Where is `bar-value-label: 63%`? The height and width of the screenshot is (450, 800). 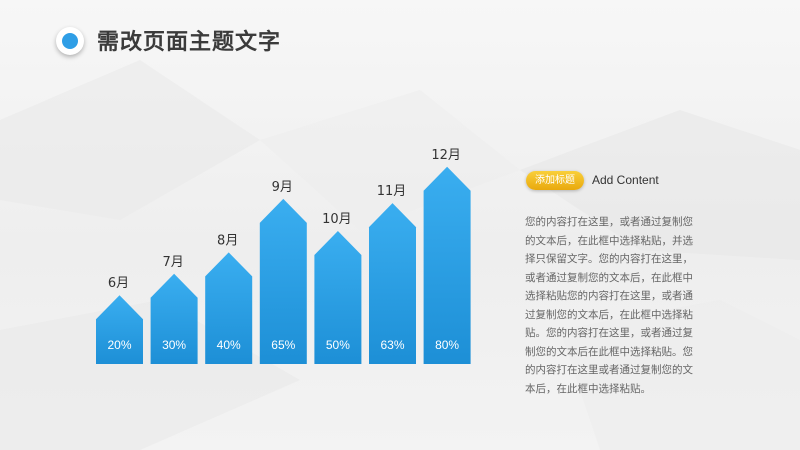 bar-value-label: 63% is located at coordinates (392, 345).